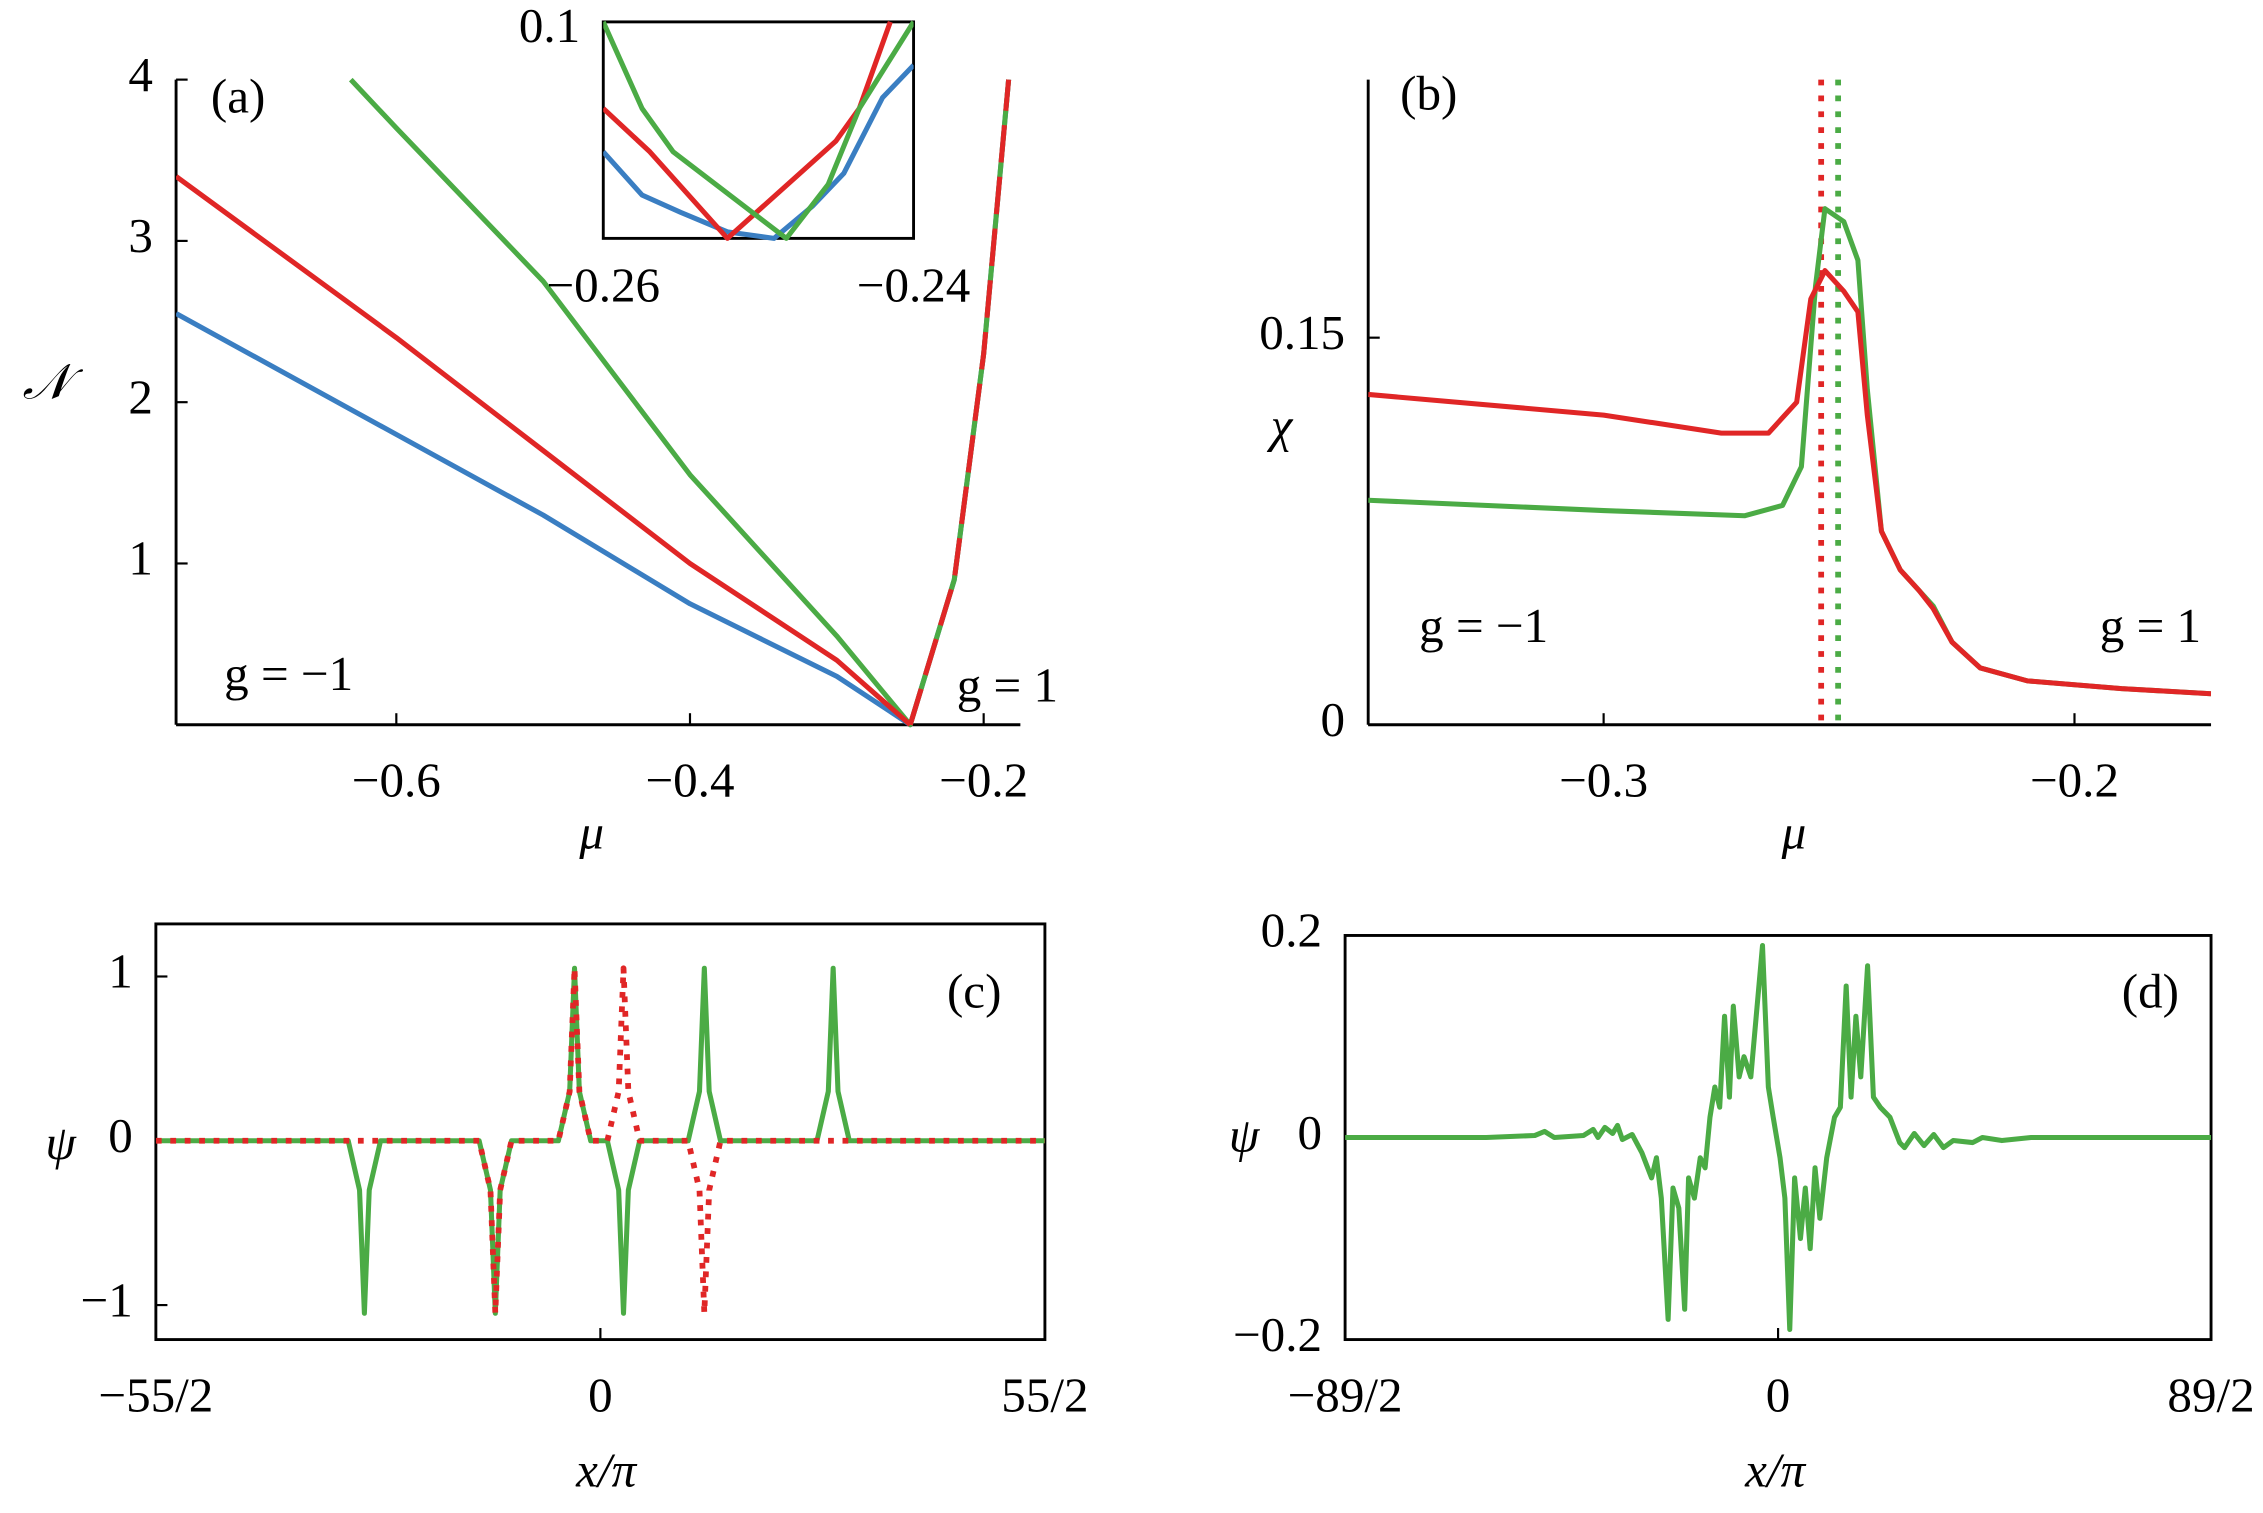 This screenshot has width=2263, height=1513. What do you see at coordinates (53, 381) in the screenshot?
I see `y-axis-label: 𝒩` at bounding box center [53, 381].